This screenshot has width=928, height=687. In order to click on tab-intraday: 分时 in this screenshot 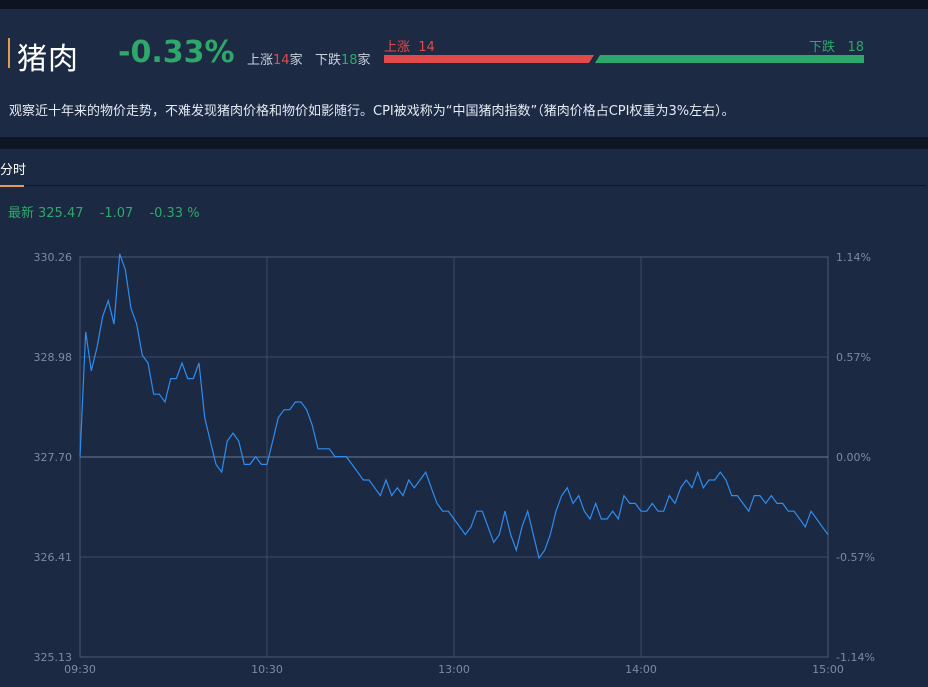, I will do `click(13, 170)`.